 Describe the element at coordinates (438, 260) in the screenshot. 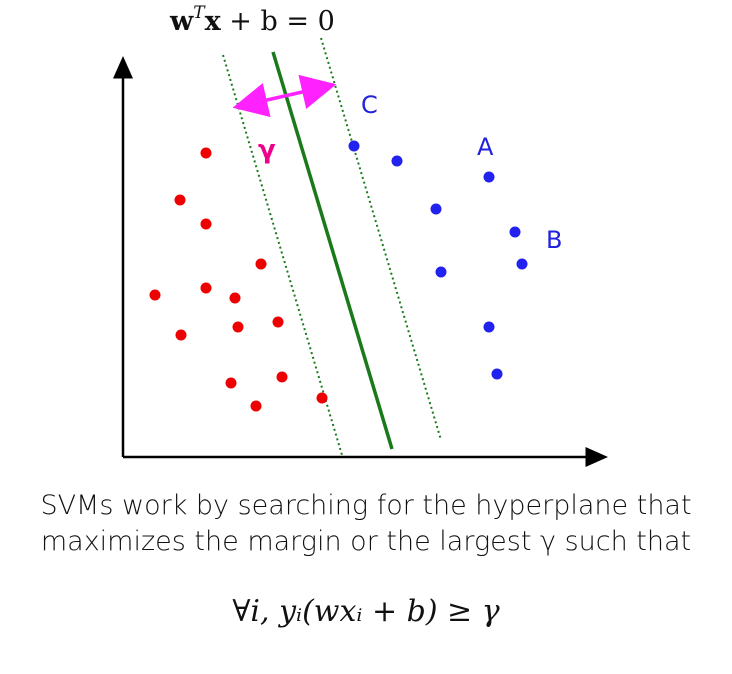

I see `positive-class-points` at that location.